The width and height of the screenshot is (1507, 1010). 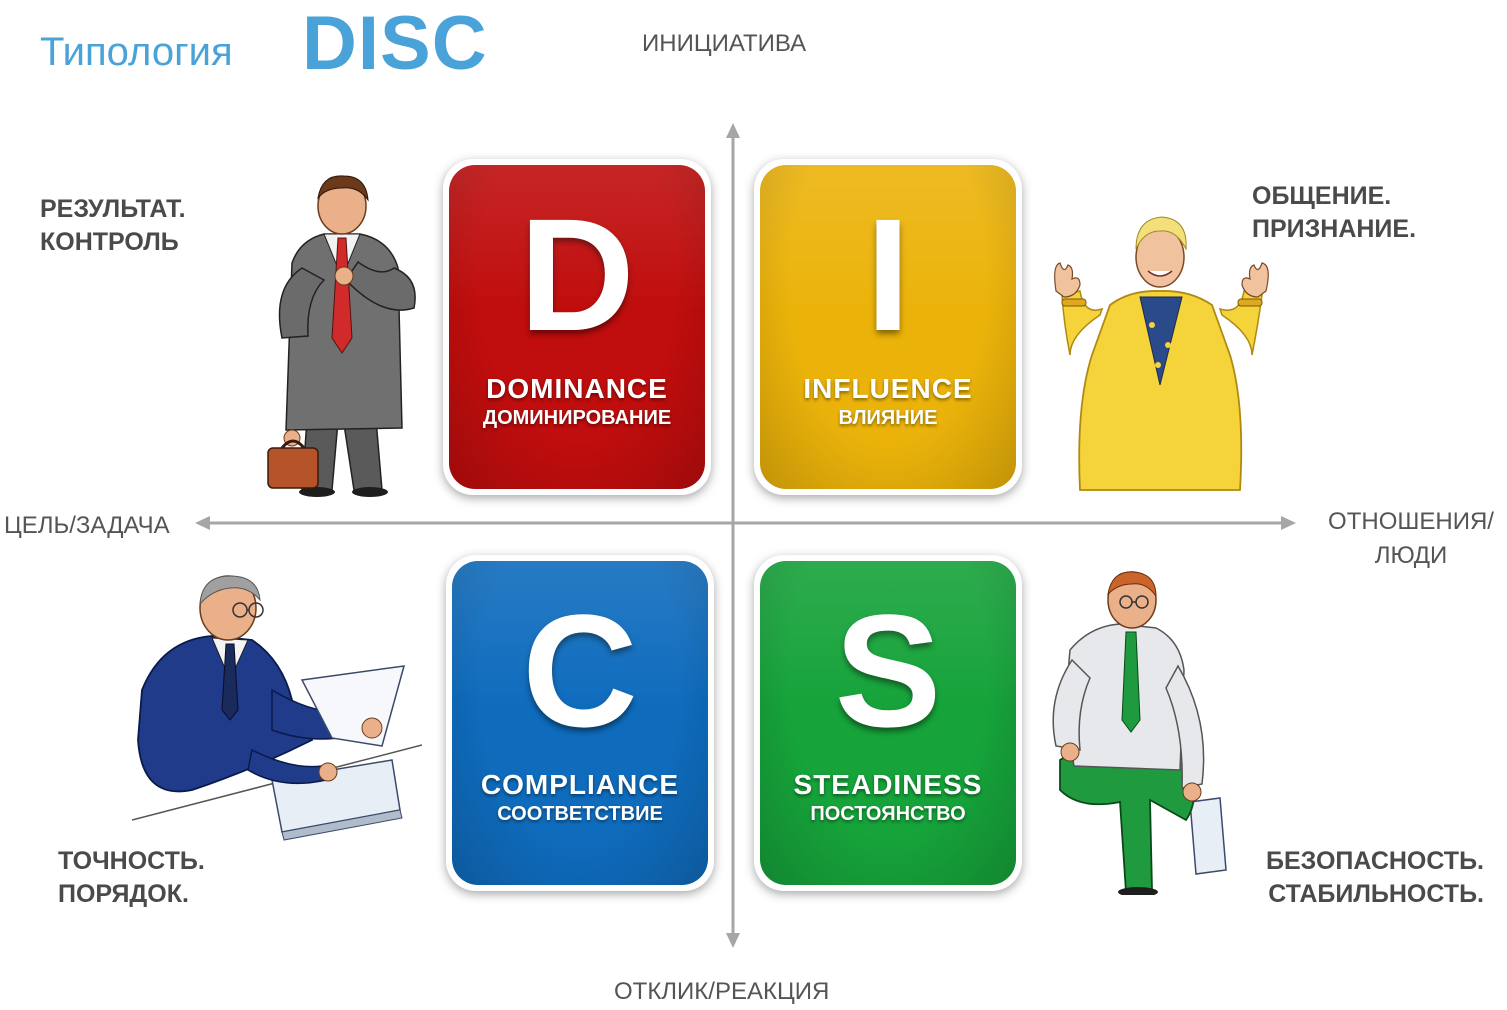 I want to click on businessman-checking-watch-illustration, so click(x=341, y=336).